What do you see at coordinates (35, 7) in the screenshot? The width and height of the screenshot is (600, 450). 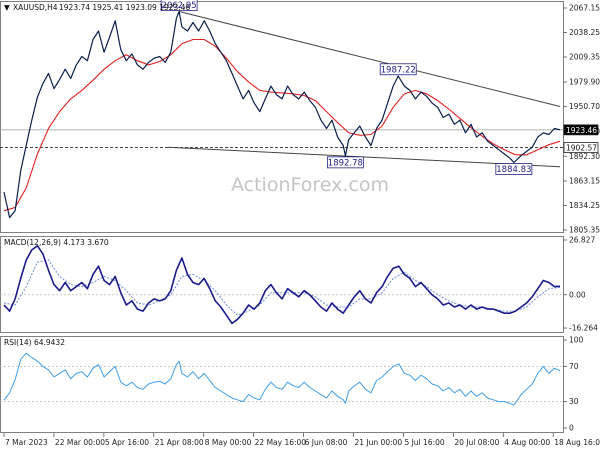 I see `header-symbol: XAUUSD,H4` at bounding box center [35, 7].